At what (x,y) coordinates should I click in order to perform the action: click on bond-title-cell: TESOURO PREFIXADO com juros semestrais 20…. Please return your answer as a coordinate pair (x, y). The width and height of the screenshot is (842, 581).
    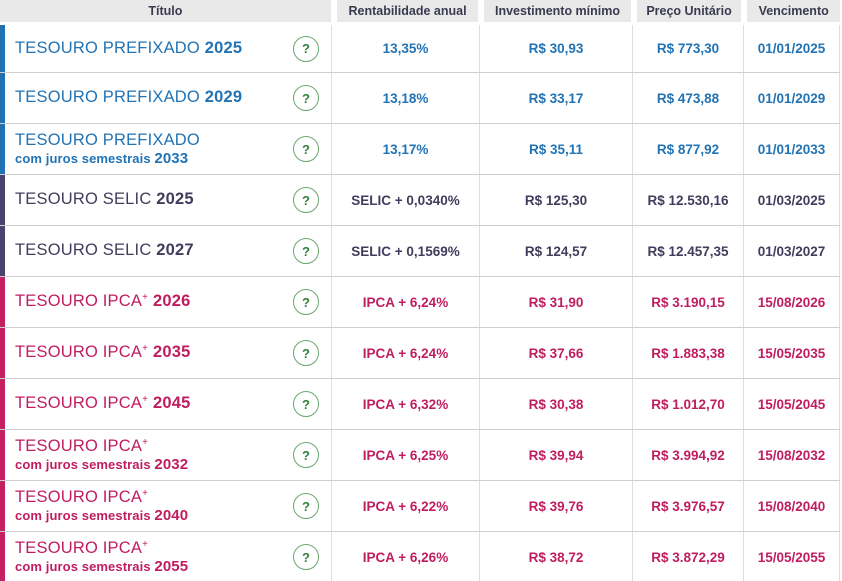
    Looking at the image, I should click on (166, 149).